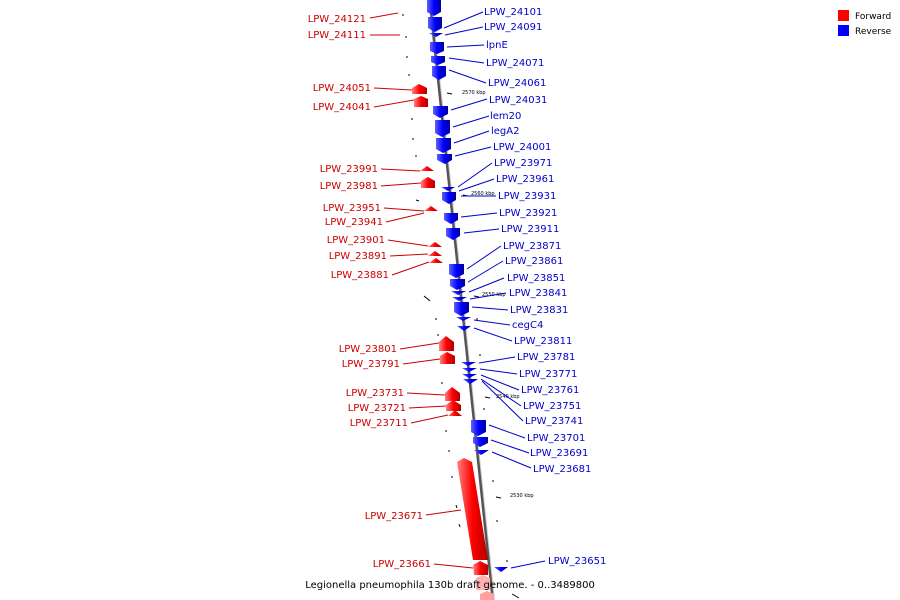 This screenshot has width=900, height=600. Describe the element at coordinates (554, 421) in the screenshot. I see `gene-label-reverse: LPW_23741` at that location.